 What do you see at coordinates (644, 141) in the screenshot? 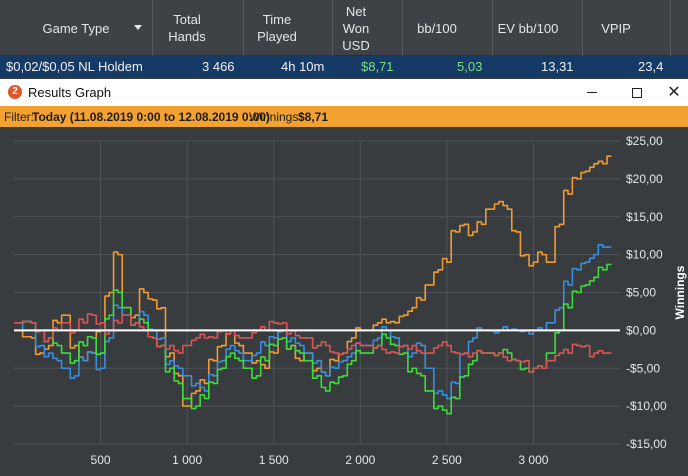
I see `y-tick-label: $25,00` at bounding box center [644, 141].